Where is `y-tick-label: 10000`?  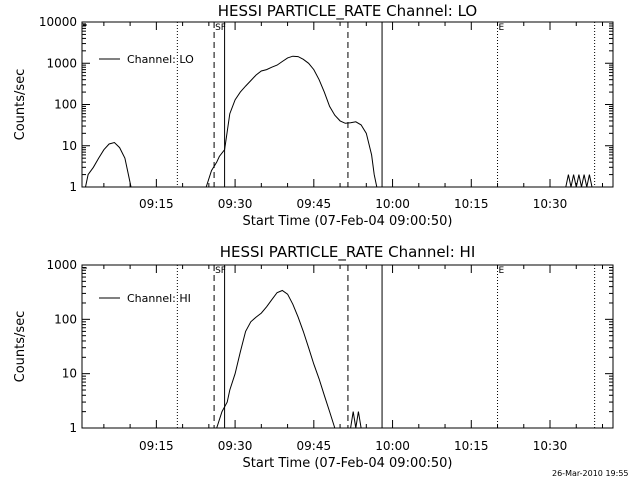 y-tick-label: 10000 is located at coordinates (58, 22).